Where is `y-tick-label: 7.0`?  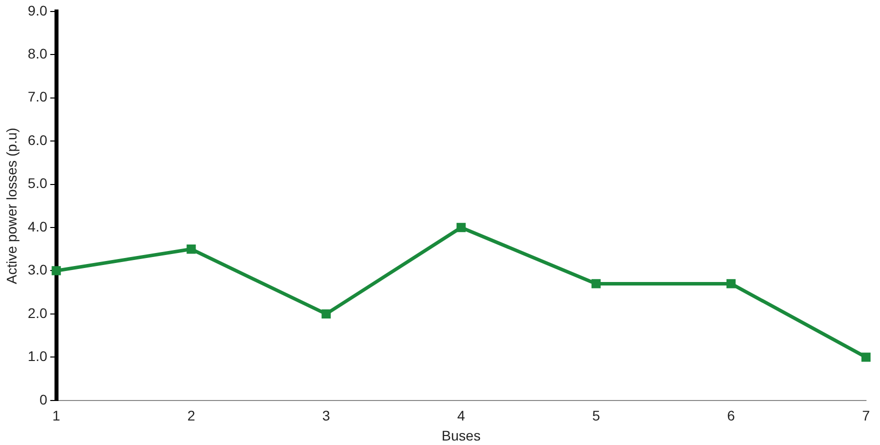 y-tick-label: 7.0 is located at coordinates (38, 96).